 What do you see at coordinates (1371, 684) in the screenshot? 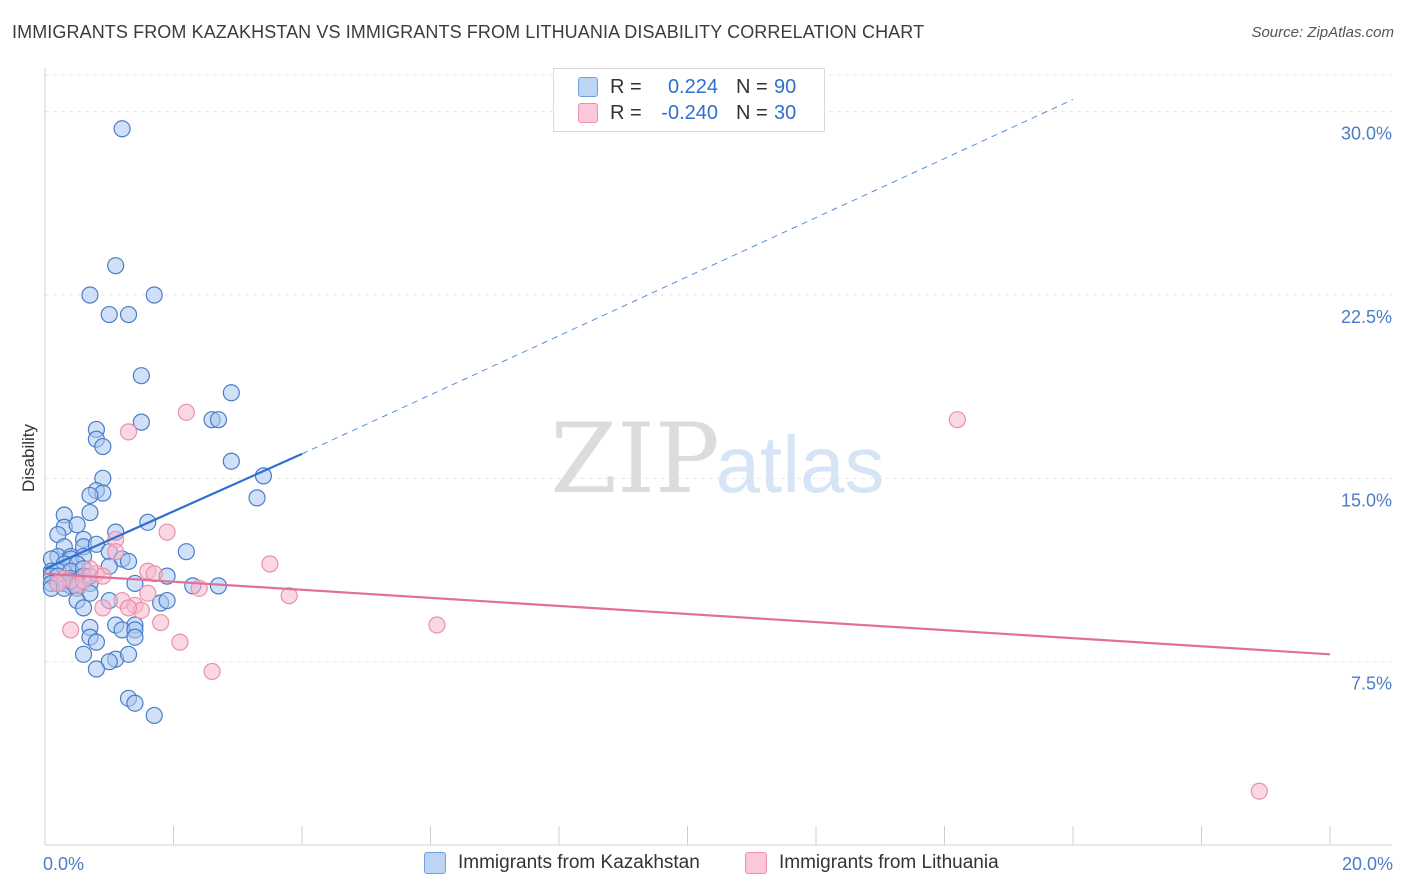
I see `y-tick-label: 7.5%` at bounding box center [1371, 684].